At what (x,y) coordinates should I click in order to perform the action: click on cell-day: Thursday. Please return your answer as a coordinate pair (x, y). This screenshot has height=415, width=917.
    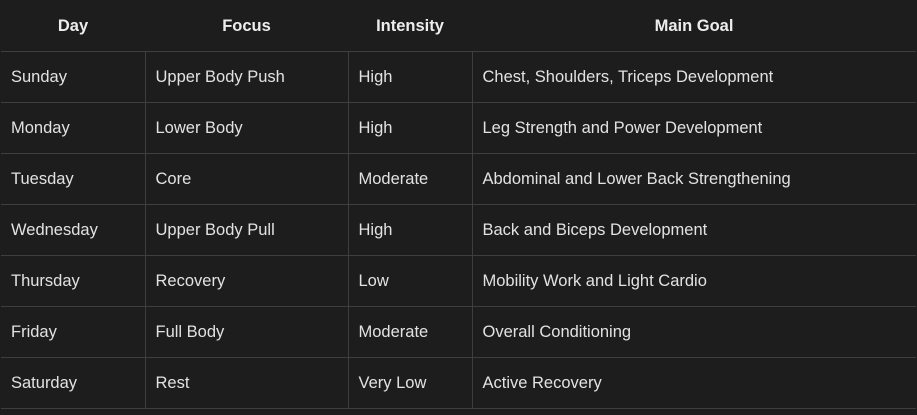
    Looking at the image, I should click on (73, 281).